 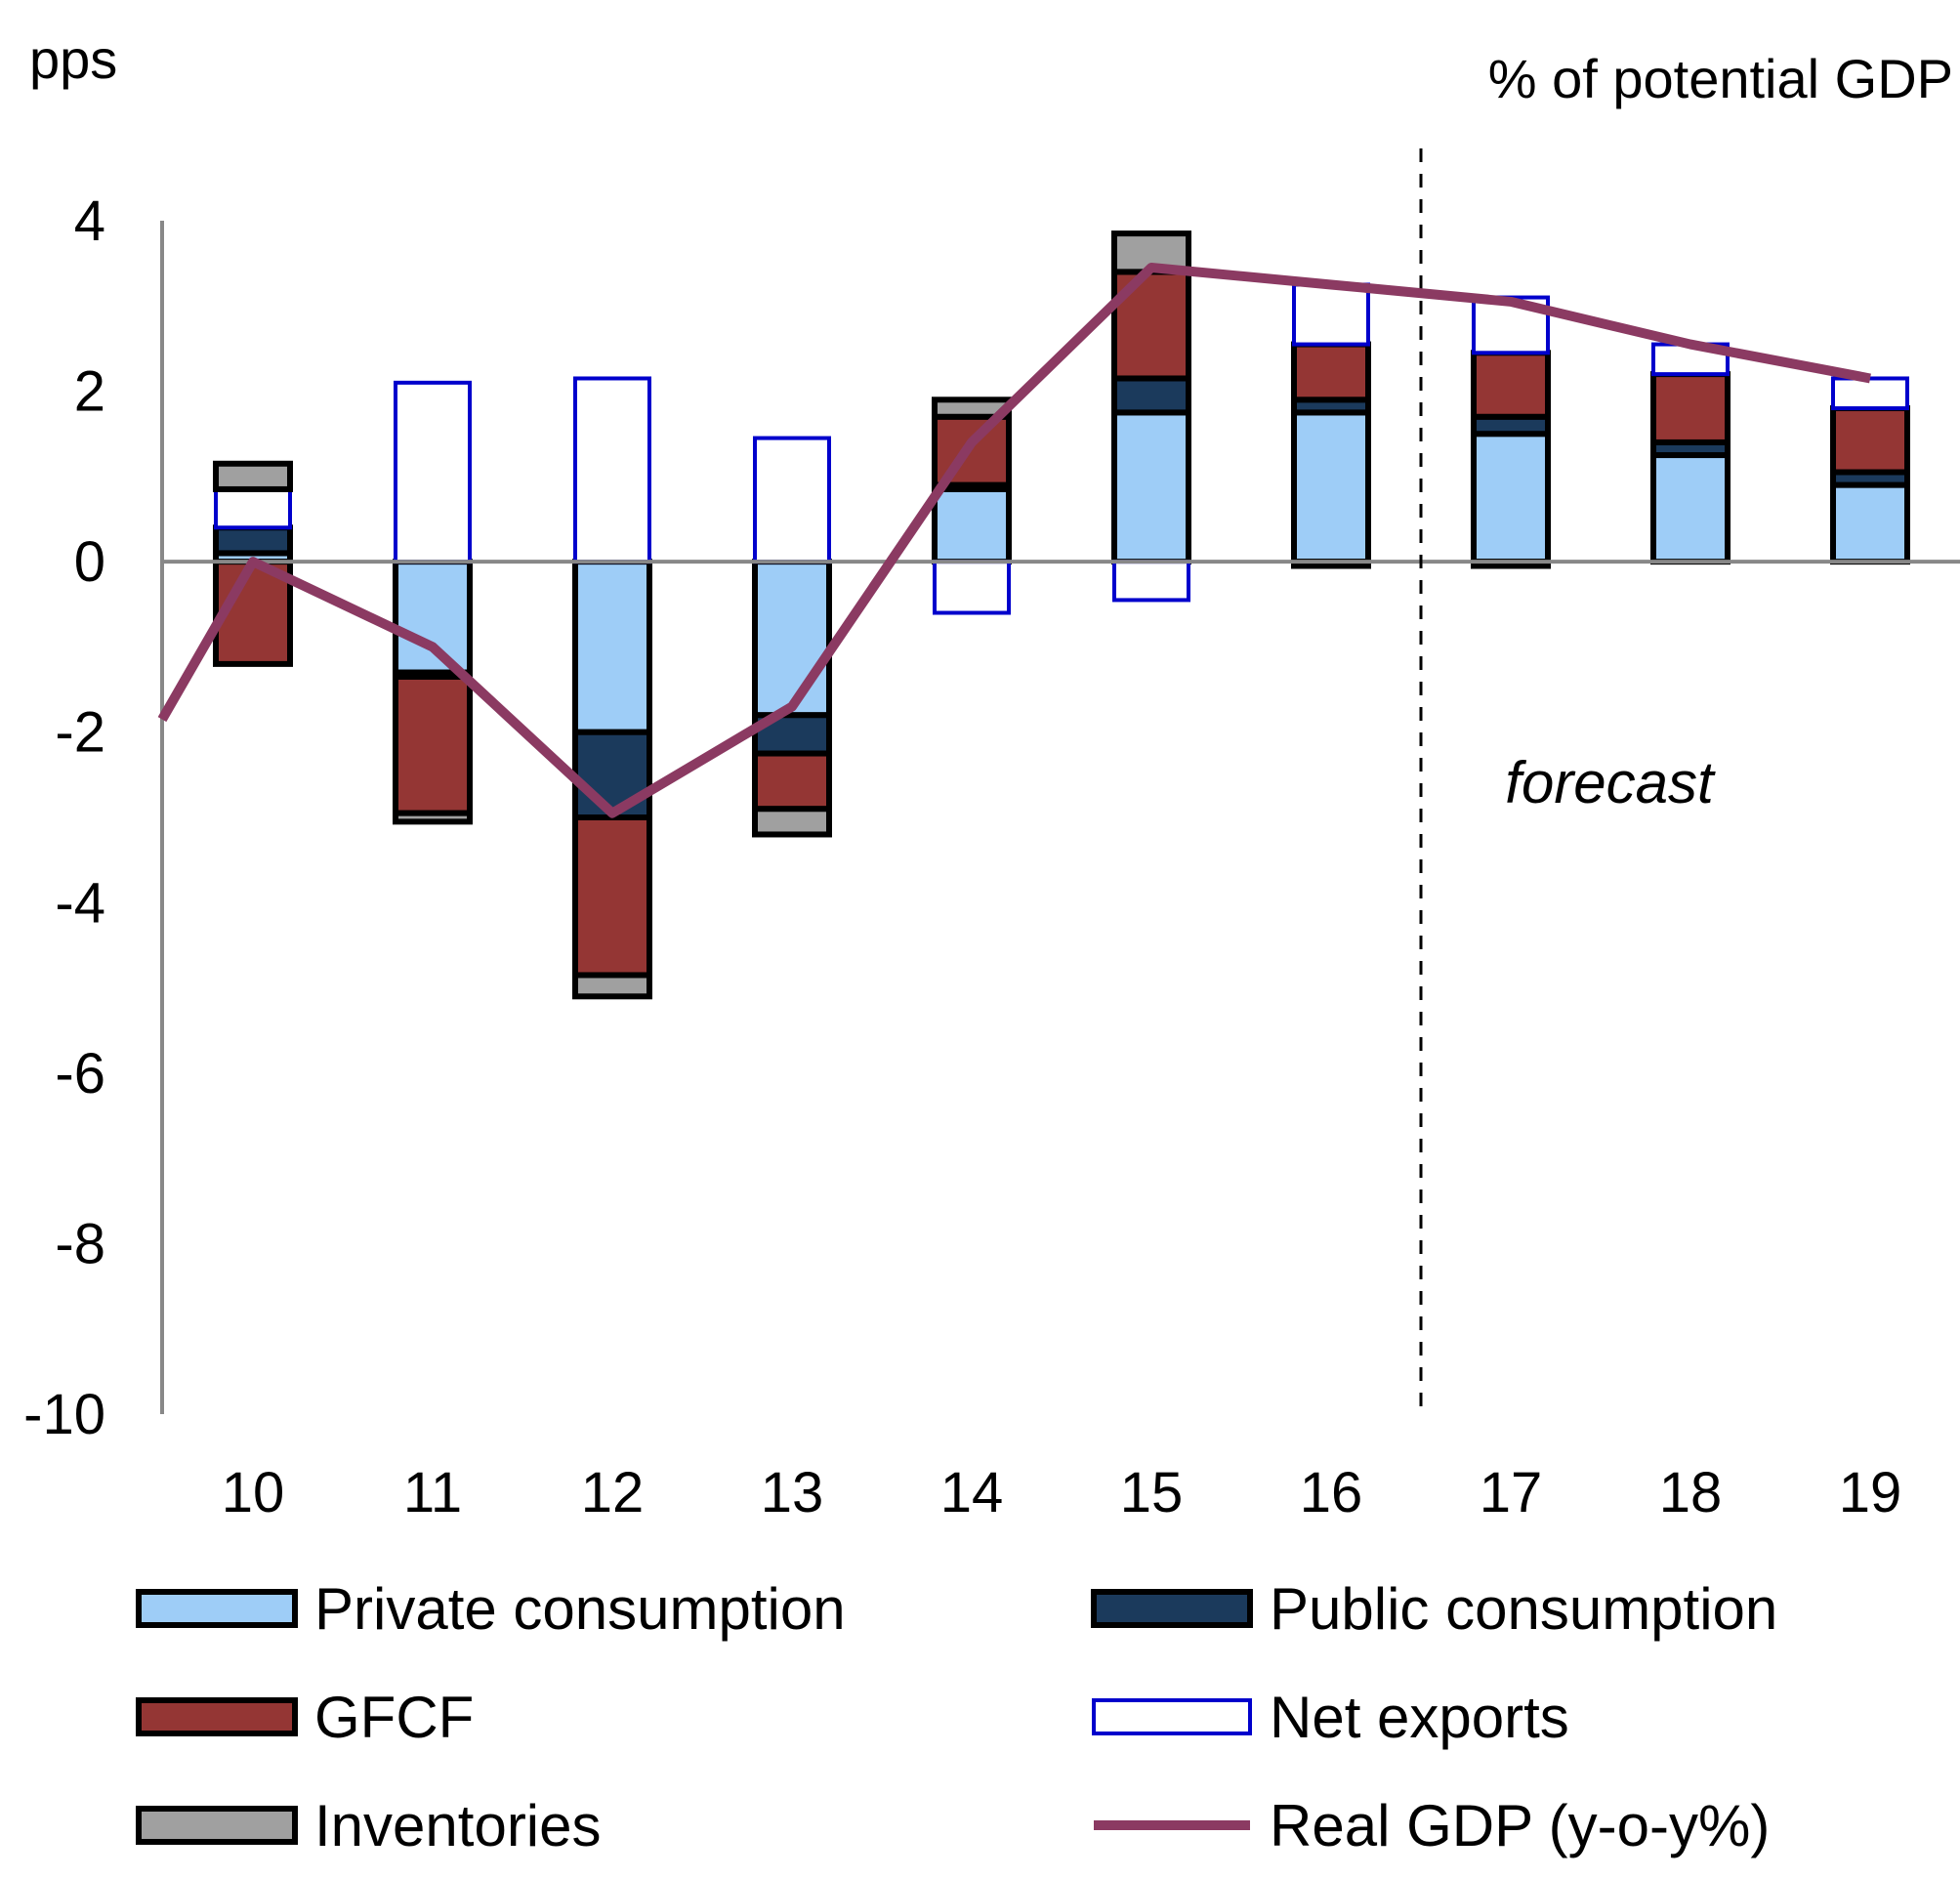 I want to click on legend-label-net-exports: Net exports, so click(x=1419, y=1717).